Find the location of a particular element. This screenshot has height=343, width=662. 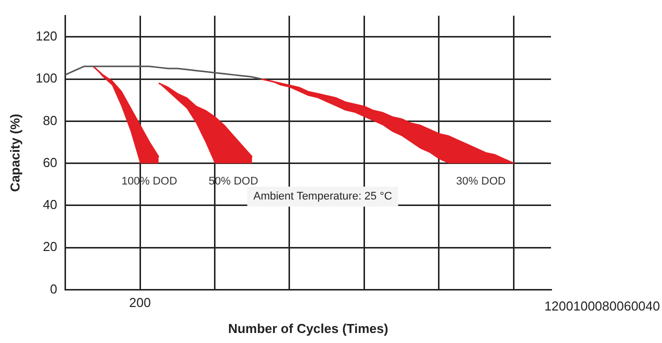

y-tick-label: 60 is located at coordinates (50, 162).